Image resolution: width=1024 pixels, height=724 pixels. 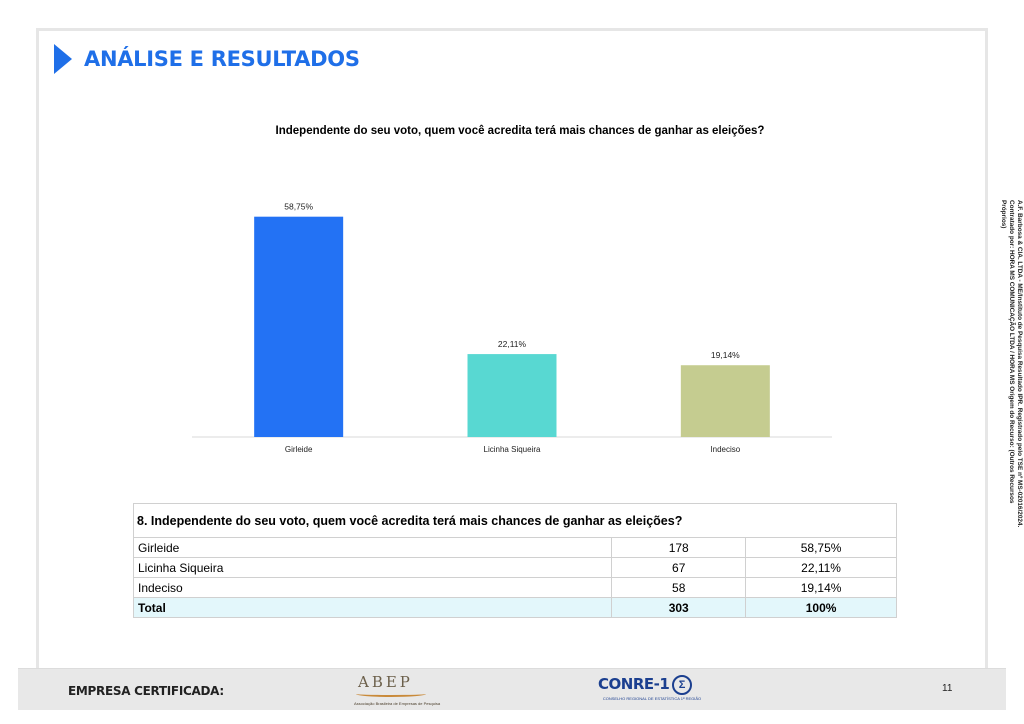 What do you see at coordinates (298, 207) in the screenshot?
I see `data-label: 58,75%` at bounding box center [298, 207].